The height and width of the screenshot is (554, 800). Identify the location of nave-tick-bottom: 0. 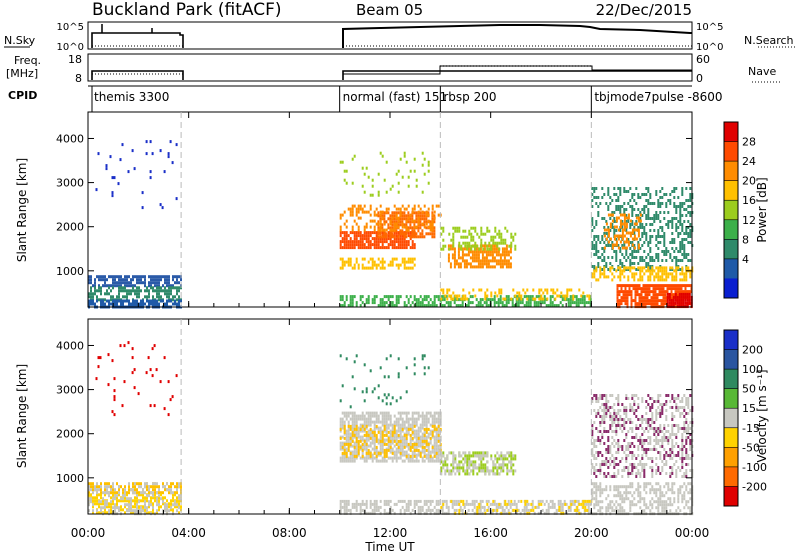
(699, 78).